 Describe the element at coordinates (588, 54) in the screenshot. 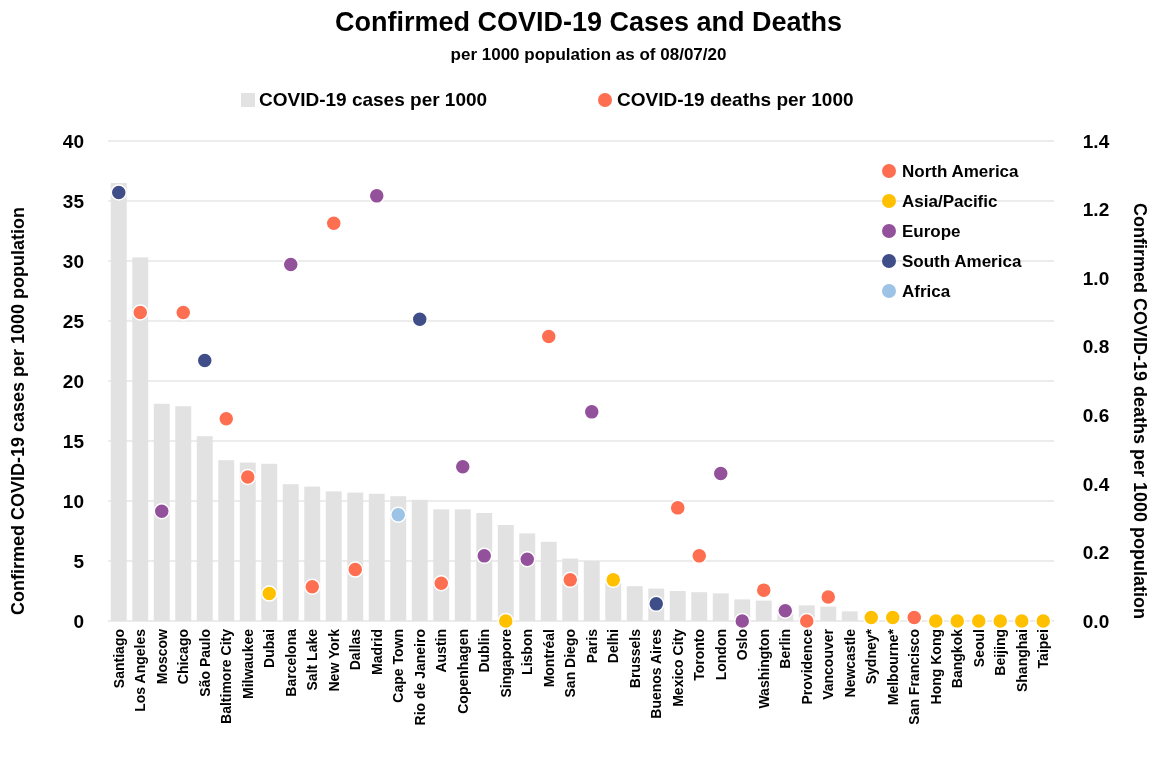

I see `chart-subtitle: per 1000 population as of 08/07/20` at that location.